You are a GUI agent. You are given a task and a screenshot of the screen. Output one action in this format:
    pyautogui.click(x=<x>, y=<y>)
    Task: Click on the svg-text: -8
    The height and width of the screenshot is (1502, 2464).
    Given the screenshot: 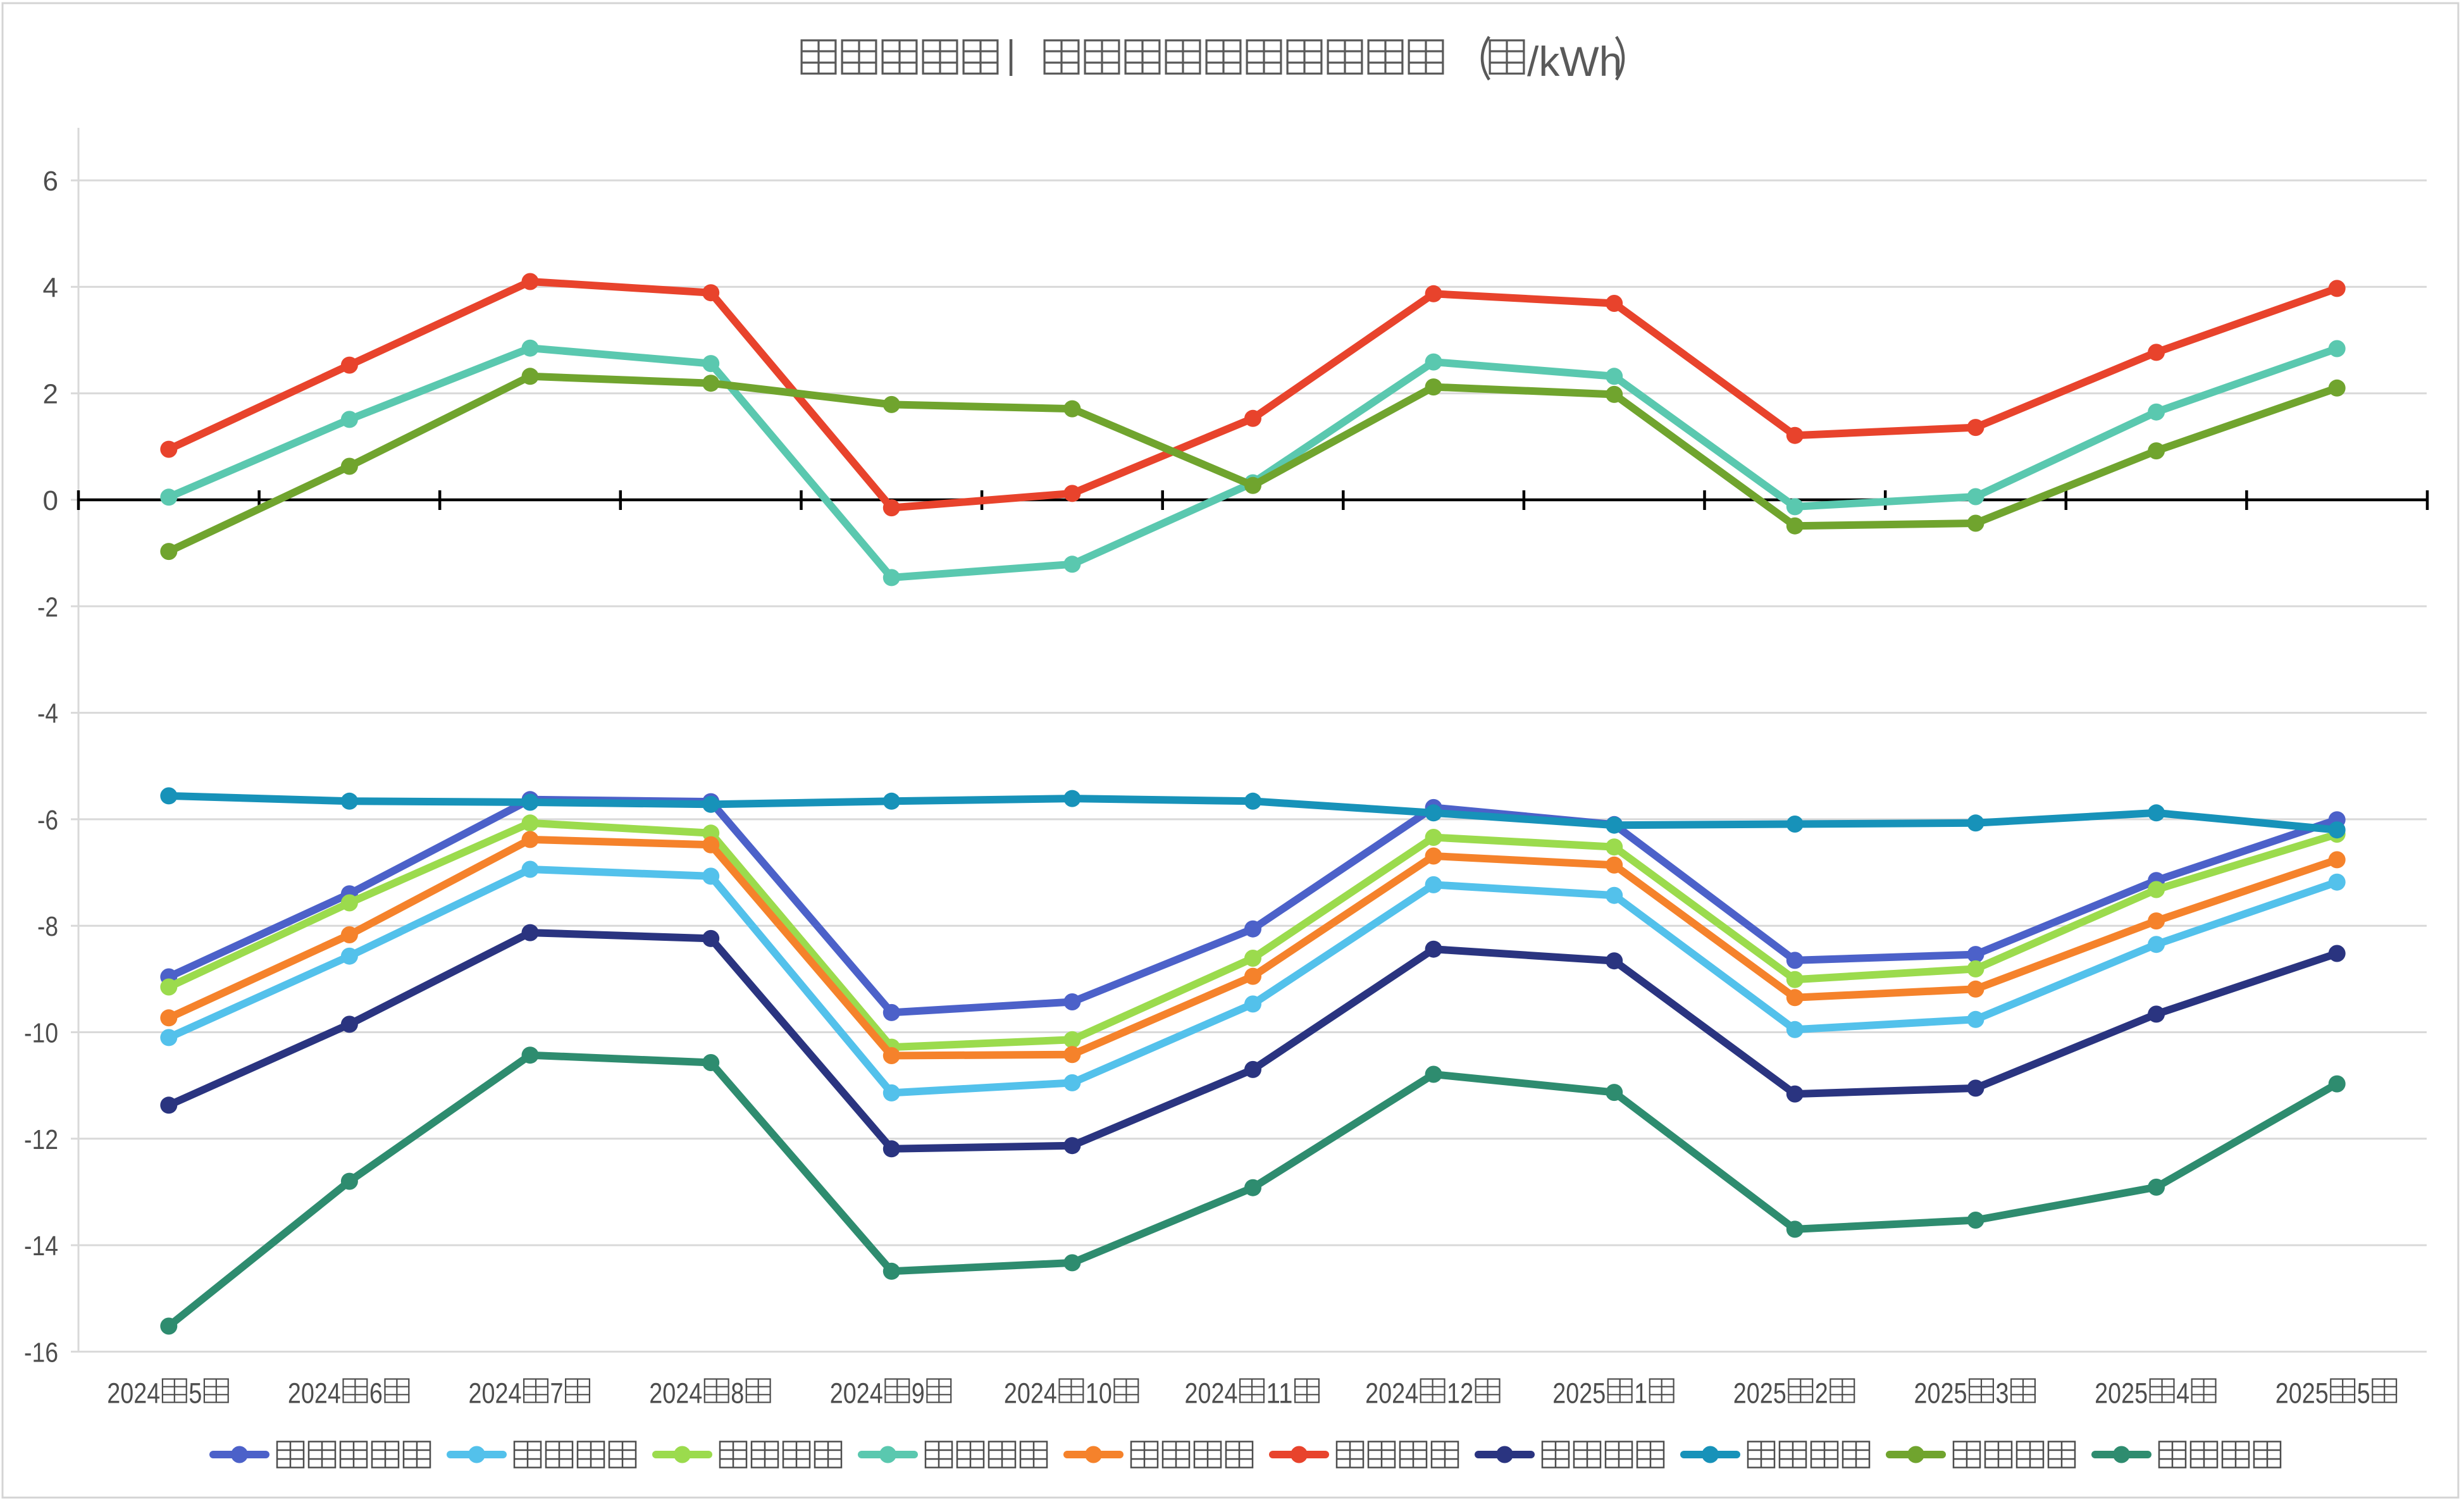 What is the action you would take?
    pyautogui.click(x=47, y=926)
    